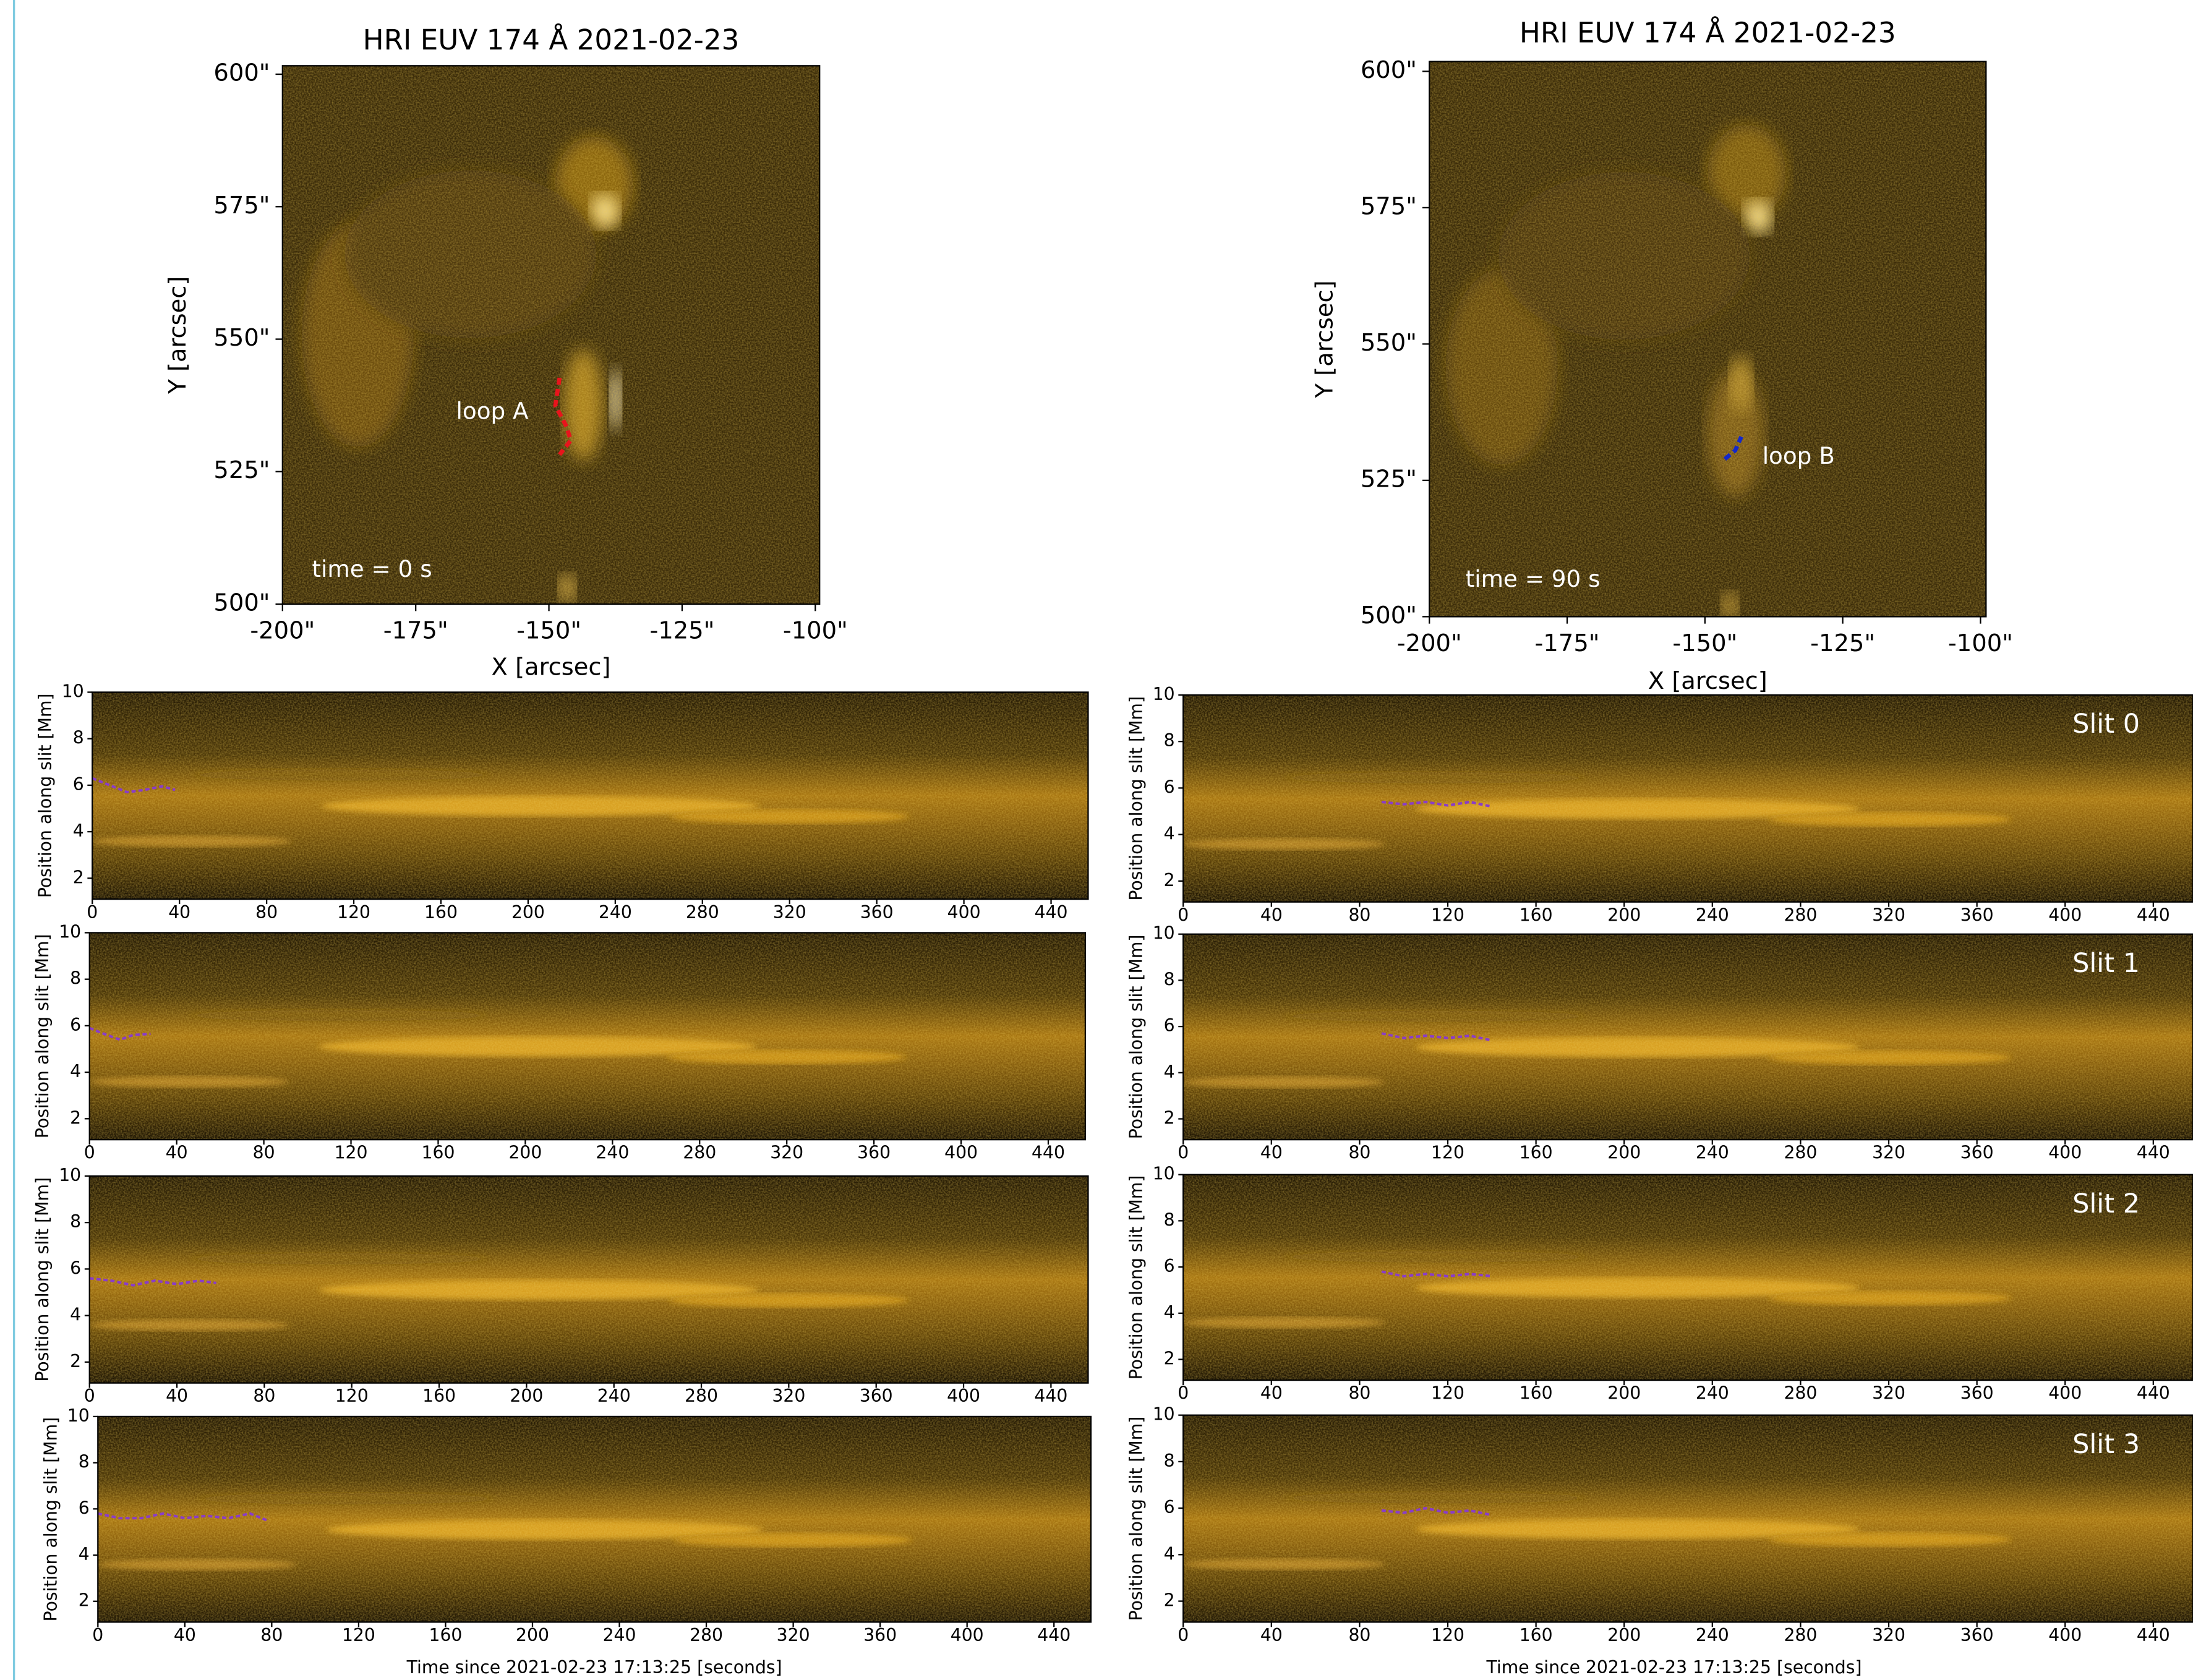 This screenshot has width=2193, height=1680. Describe the element at coordinates (241, 206) in the screenshot. I see `y-tick-label: 575"` at that location.